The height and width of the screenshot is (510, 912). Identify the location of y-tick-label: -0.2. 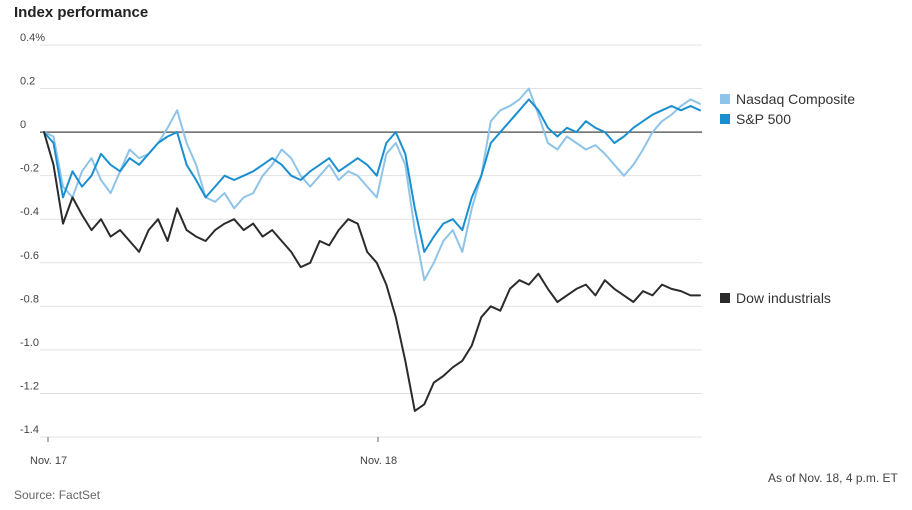
(29, 169).